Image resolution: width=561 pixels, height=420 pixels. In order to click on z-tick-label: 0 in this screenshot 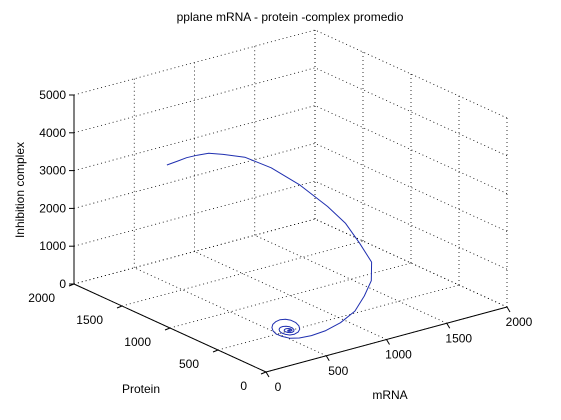, I will do `click(62, 284)`.